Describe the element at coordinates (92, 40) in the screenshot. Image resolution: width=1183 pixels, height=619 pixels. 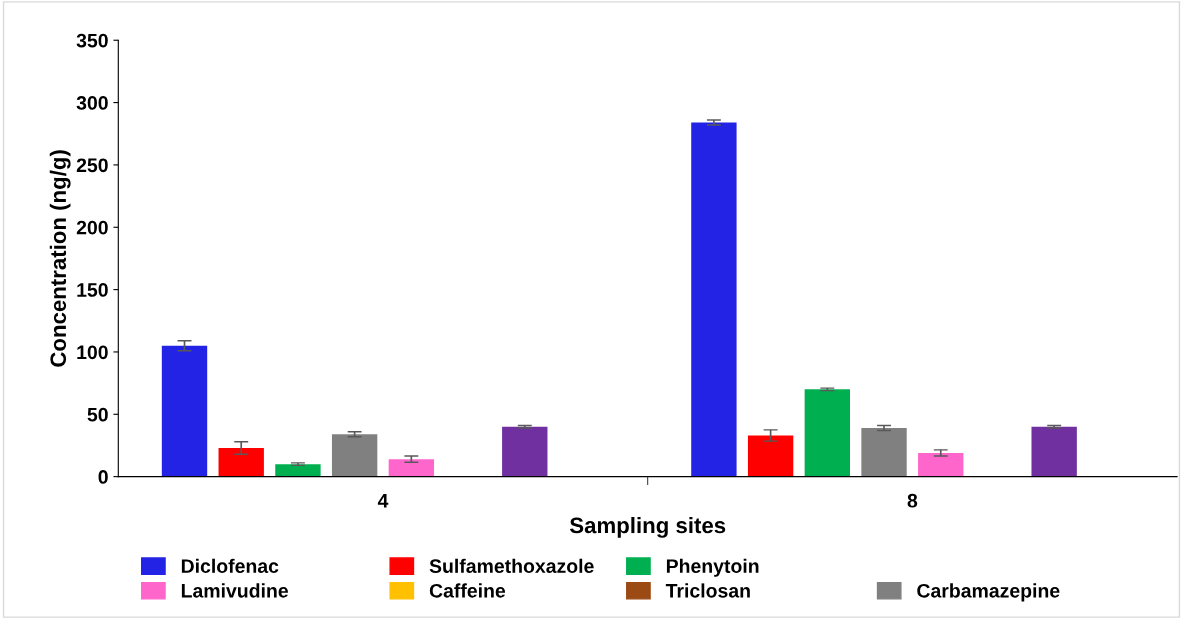
I see `y-tick-label: 350` at that location.